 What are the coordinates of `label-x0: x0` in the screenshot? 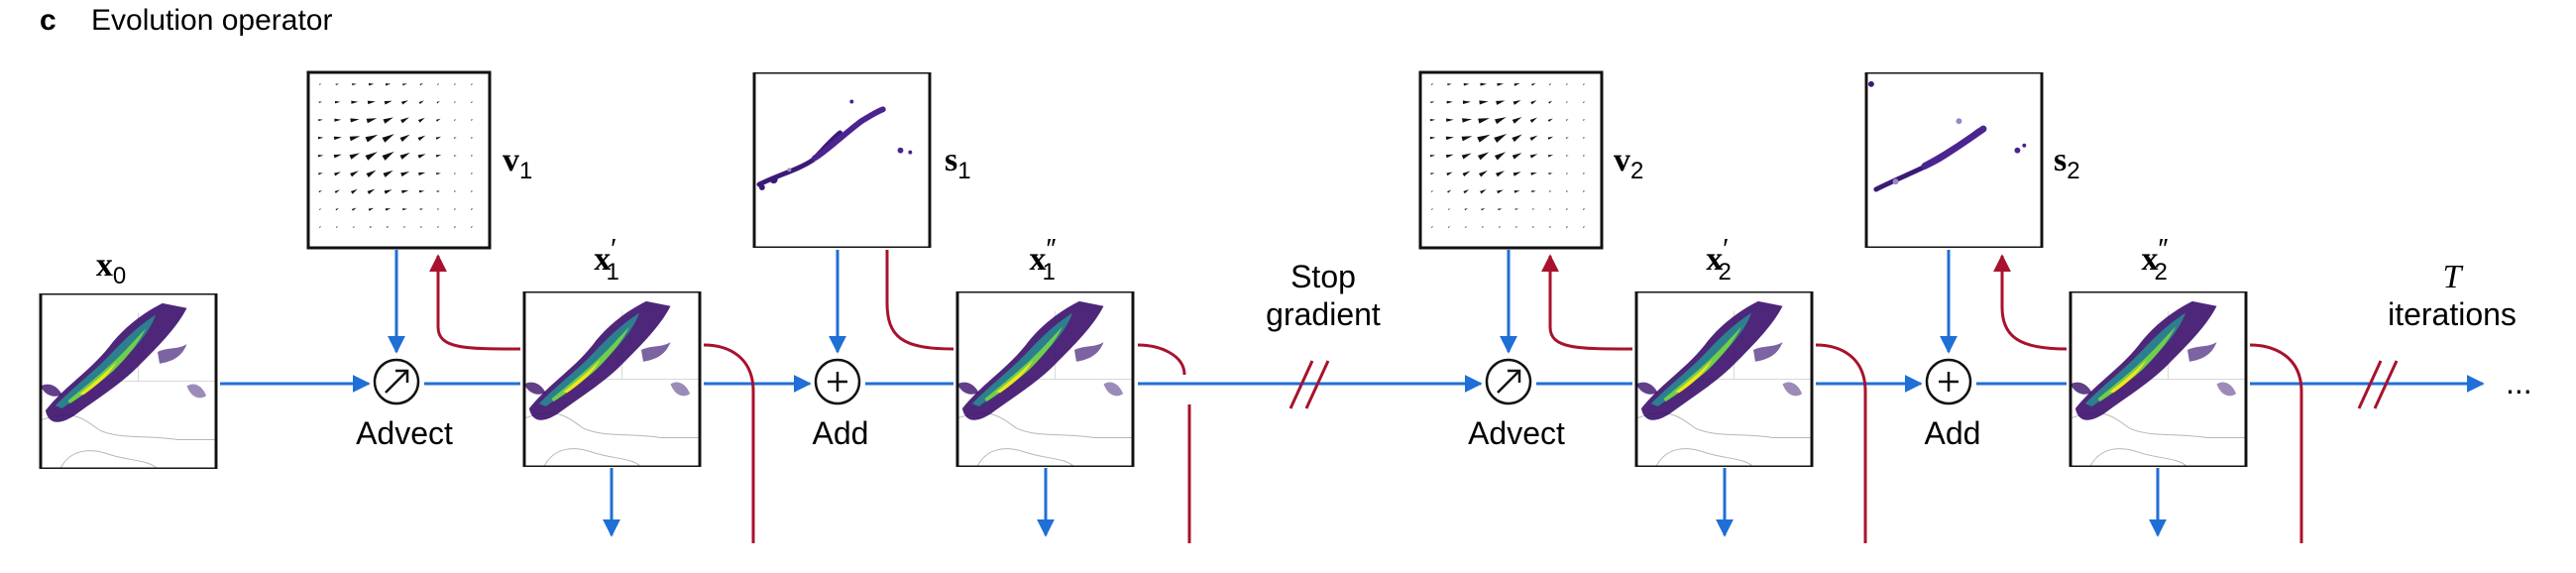 It's located at (111, 268).